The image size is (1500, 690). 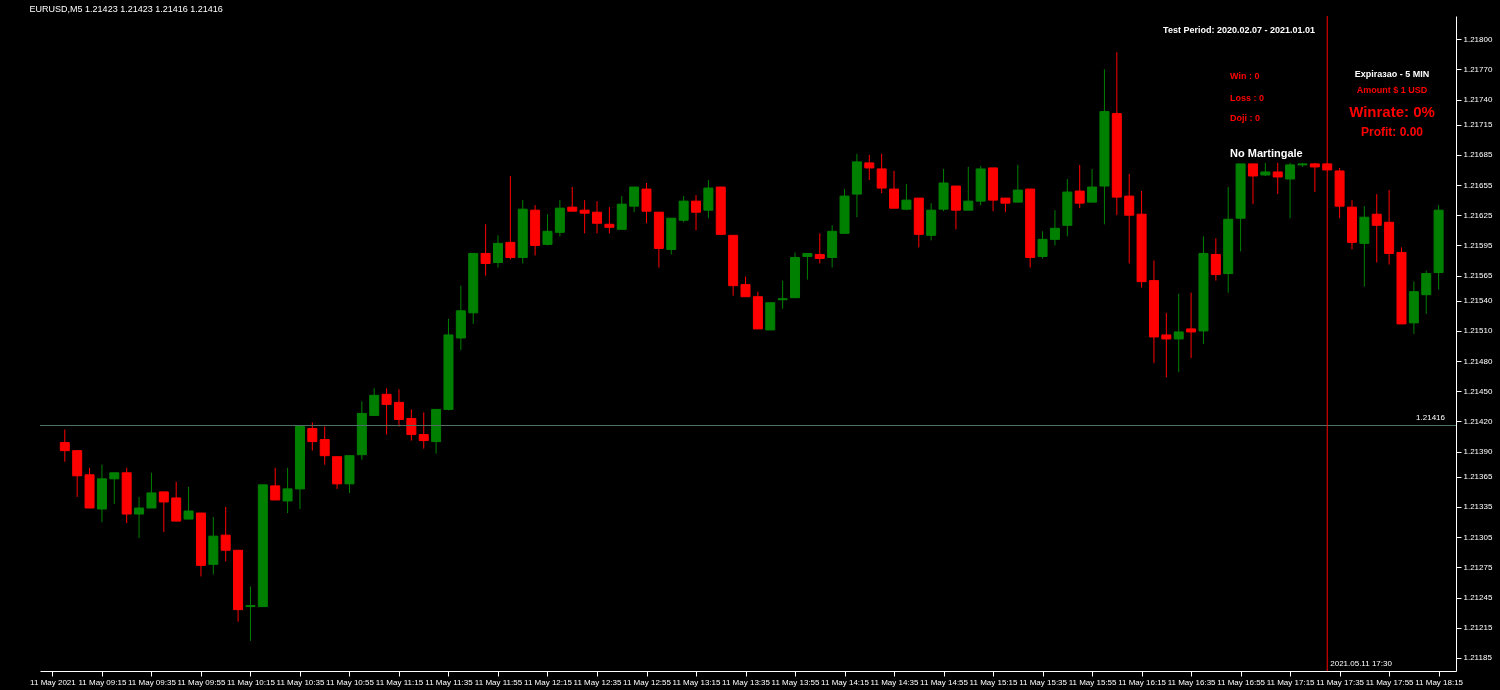 I want to click on annotation: Expiraзao - 5 MIN, so click(x=1392, y=74).